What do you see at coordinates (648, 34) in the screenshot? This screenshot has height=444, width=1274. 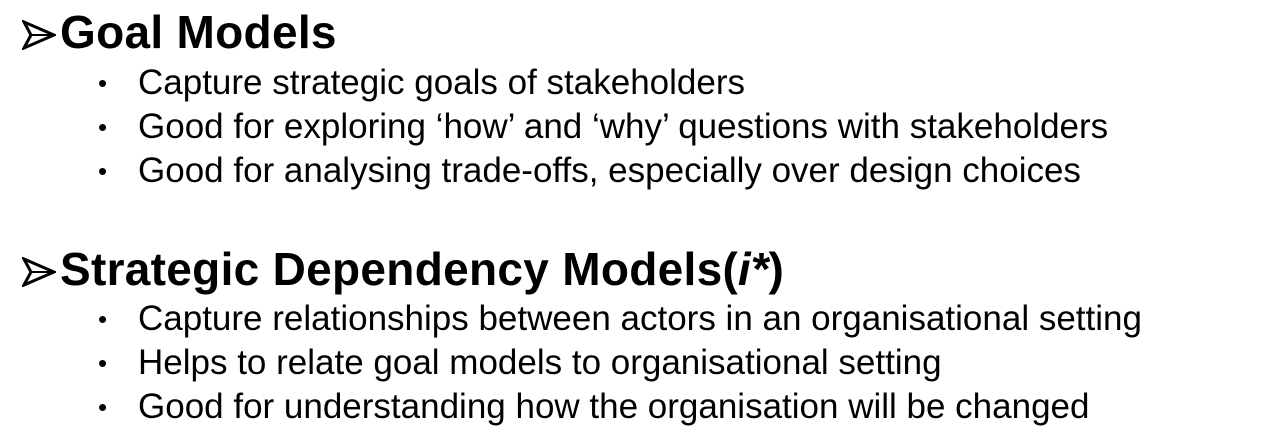 I see `heading-goal-models: Goal Models` at bounding box center [648, 34].